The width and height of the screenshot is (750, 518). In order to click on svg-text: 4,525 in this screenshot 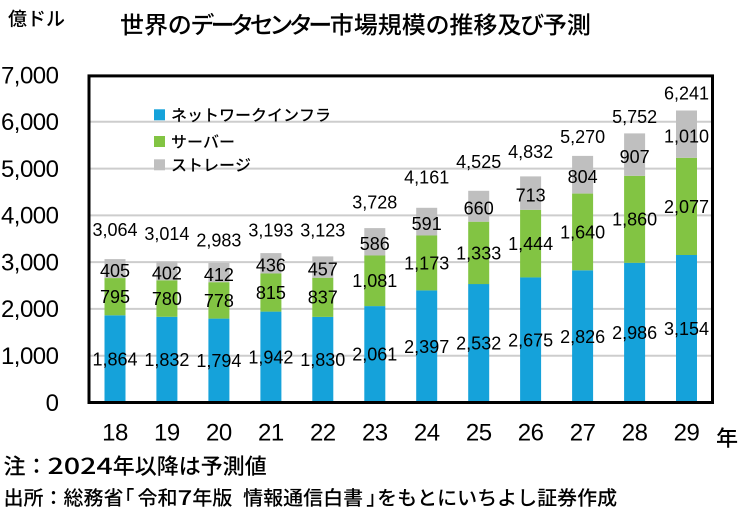, I will do `click(478, 162)`.